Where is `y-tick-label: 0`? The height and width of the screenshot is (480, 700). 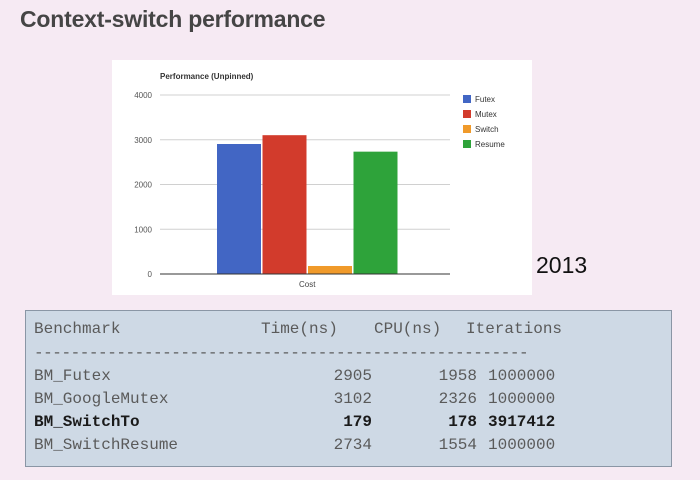
y-tick-label: 0 is located at coordinates (150, 274).